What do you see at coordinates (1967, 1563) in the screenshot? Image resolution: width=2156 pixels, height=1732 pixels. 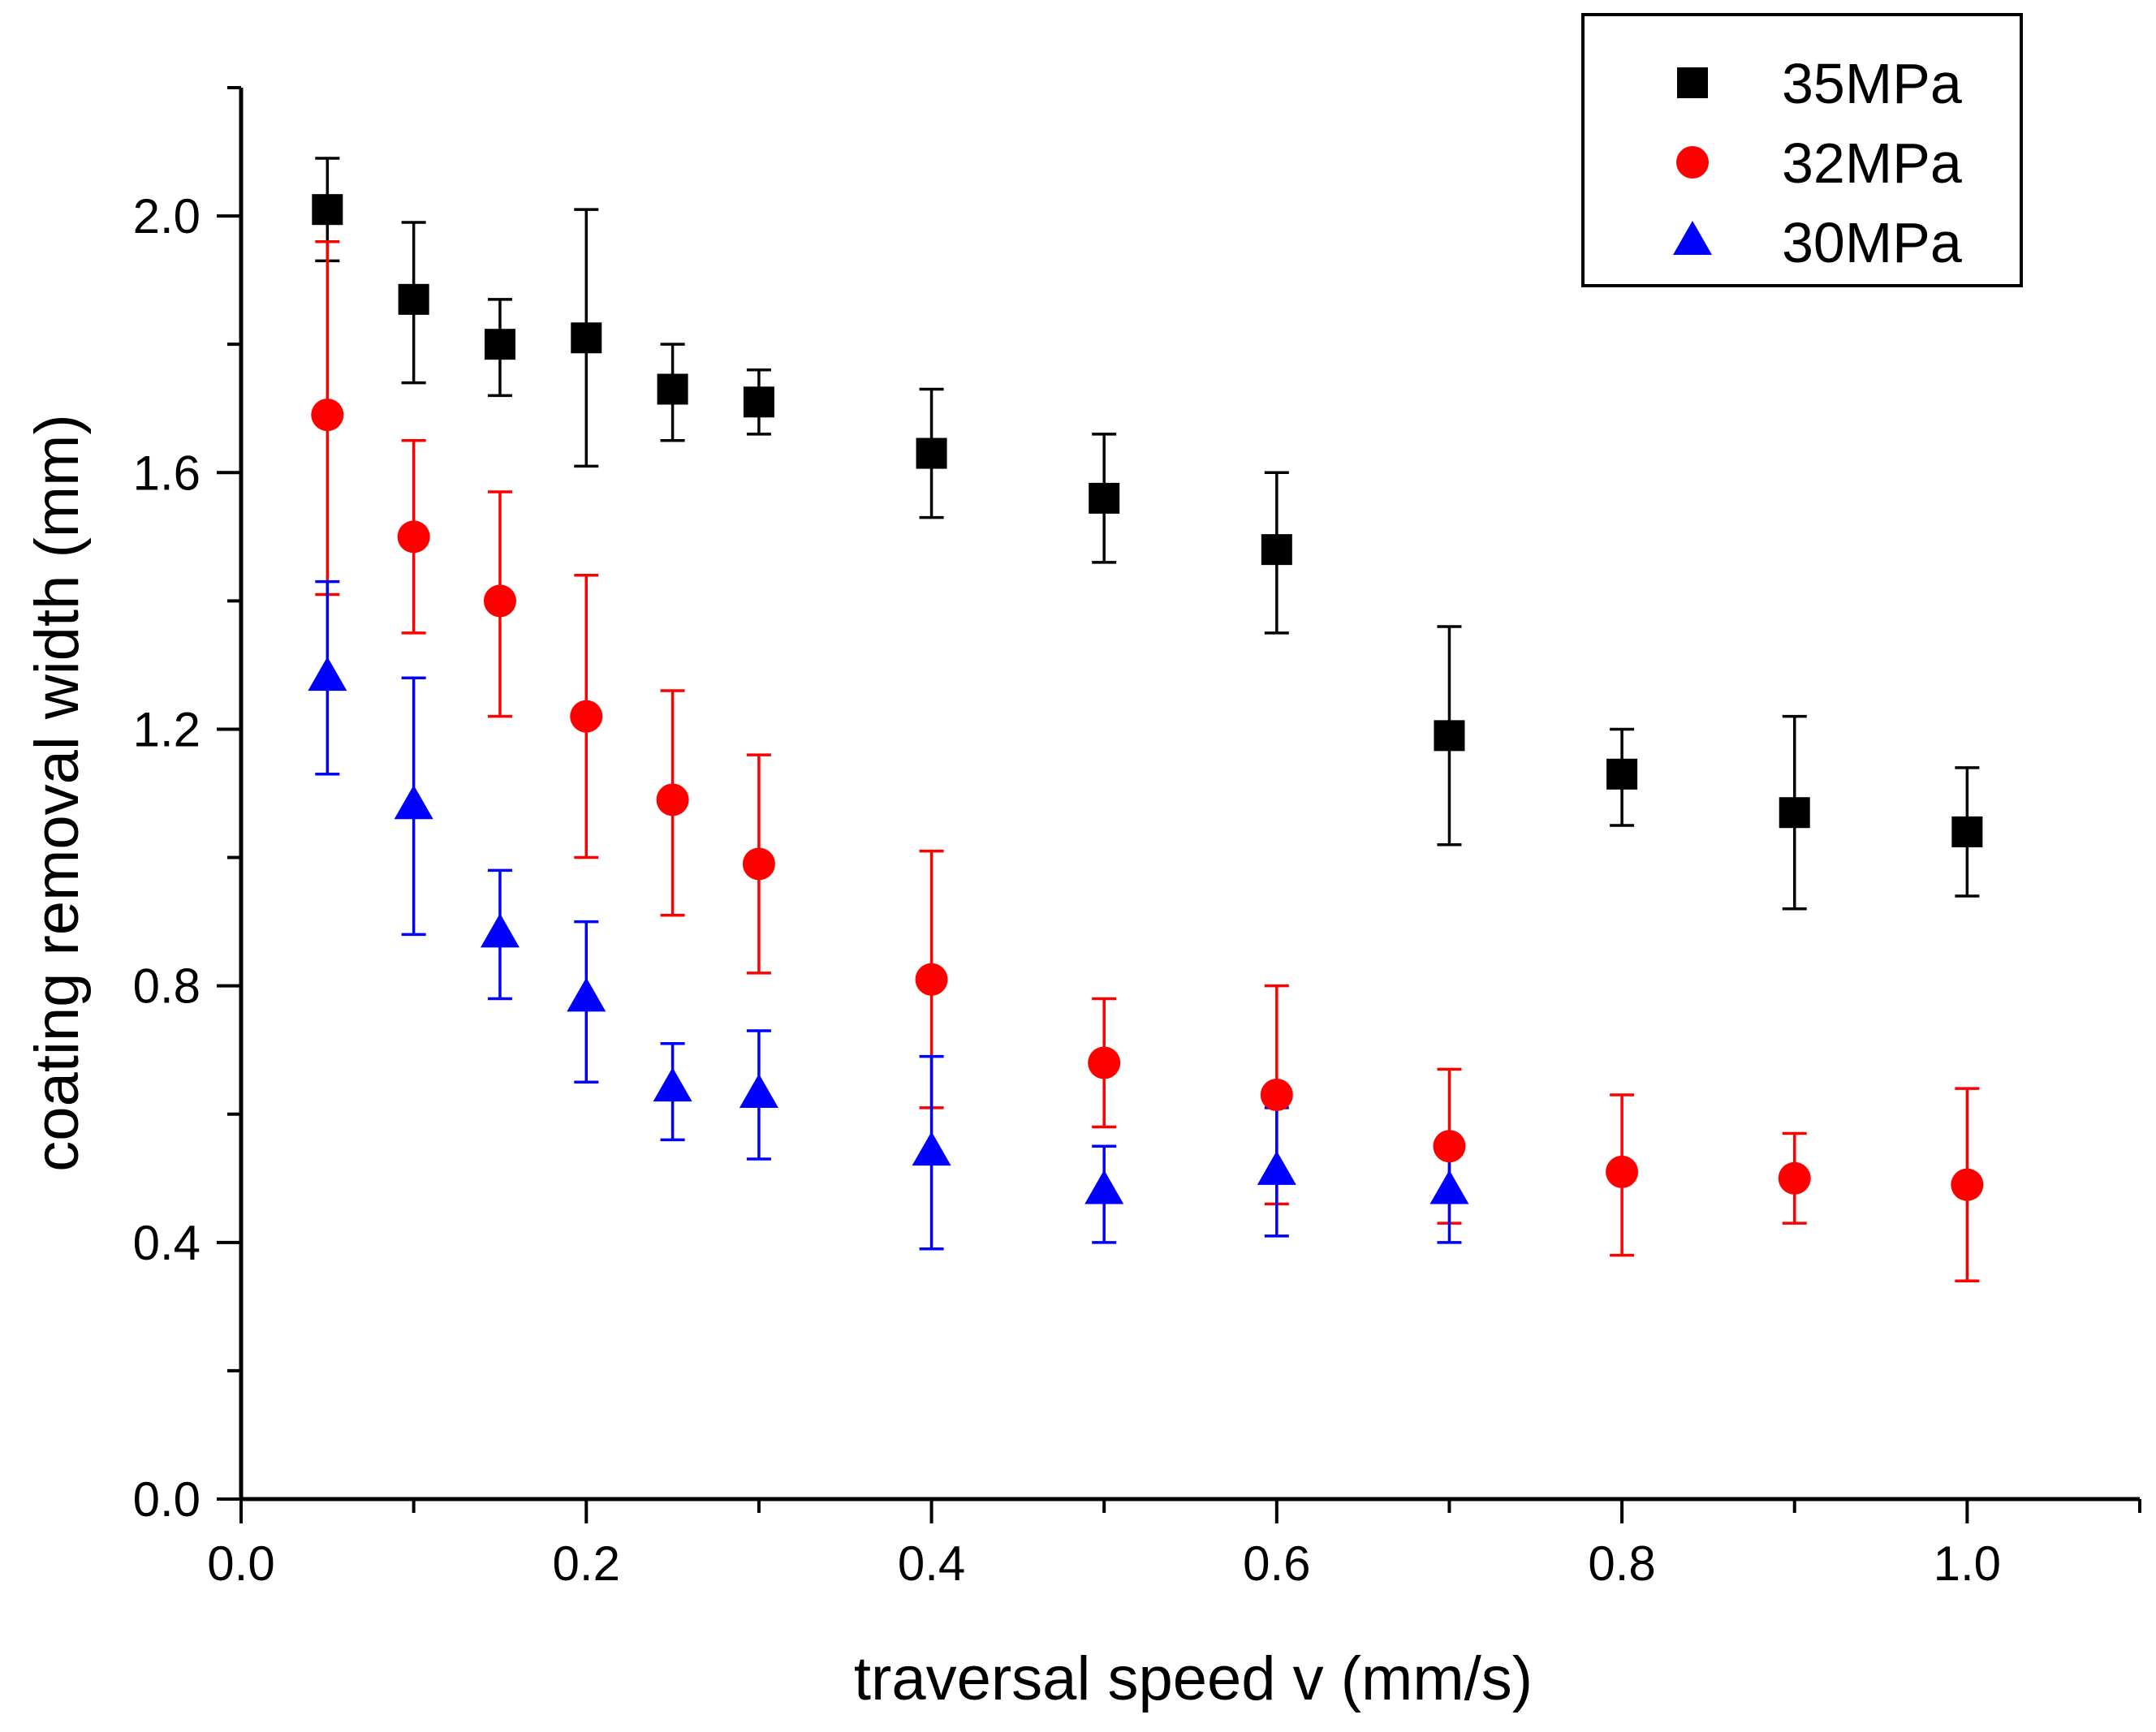 I see `x-tick-label: 1.0` at bounding box center [1967, 1563].